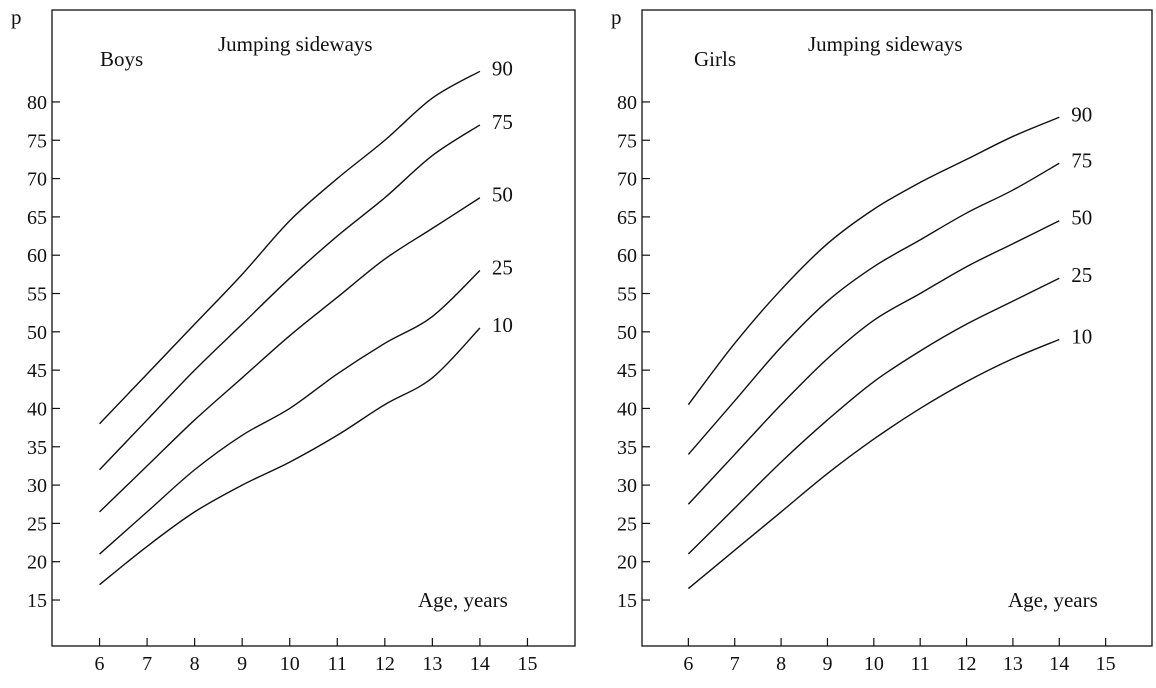 This screenshot has width=1156, height=688. I want to click on girls-y-tick-label: 60, so click(627, 256).